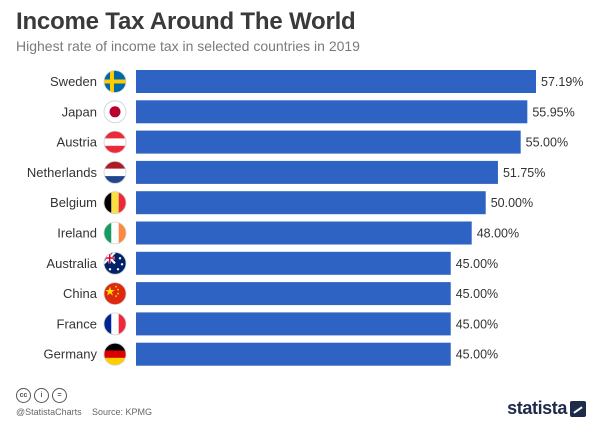 This screenshot has width=598, height=426. Describe the element at coordinates (73, 81) in the screenshot. I see `category-label: Sweden` at that location.